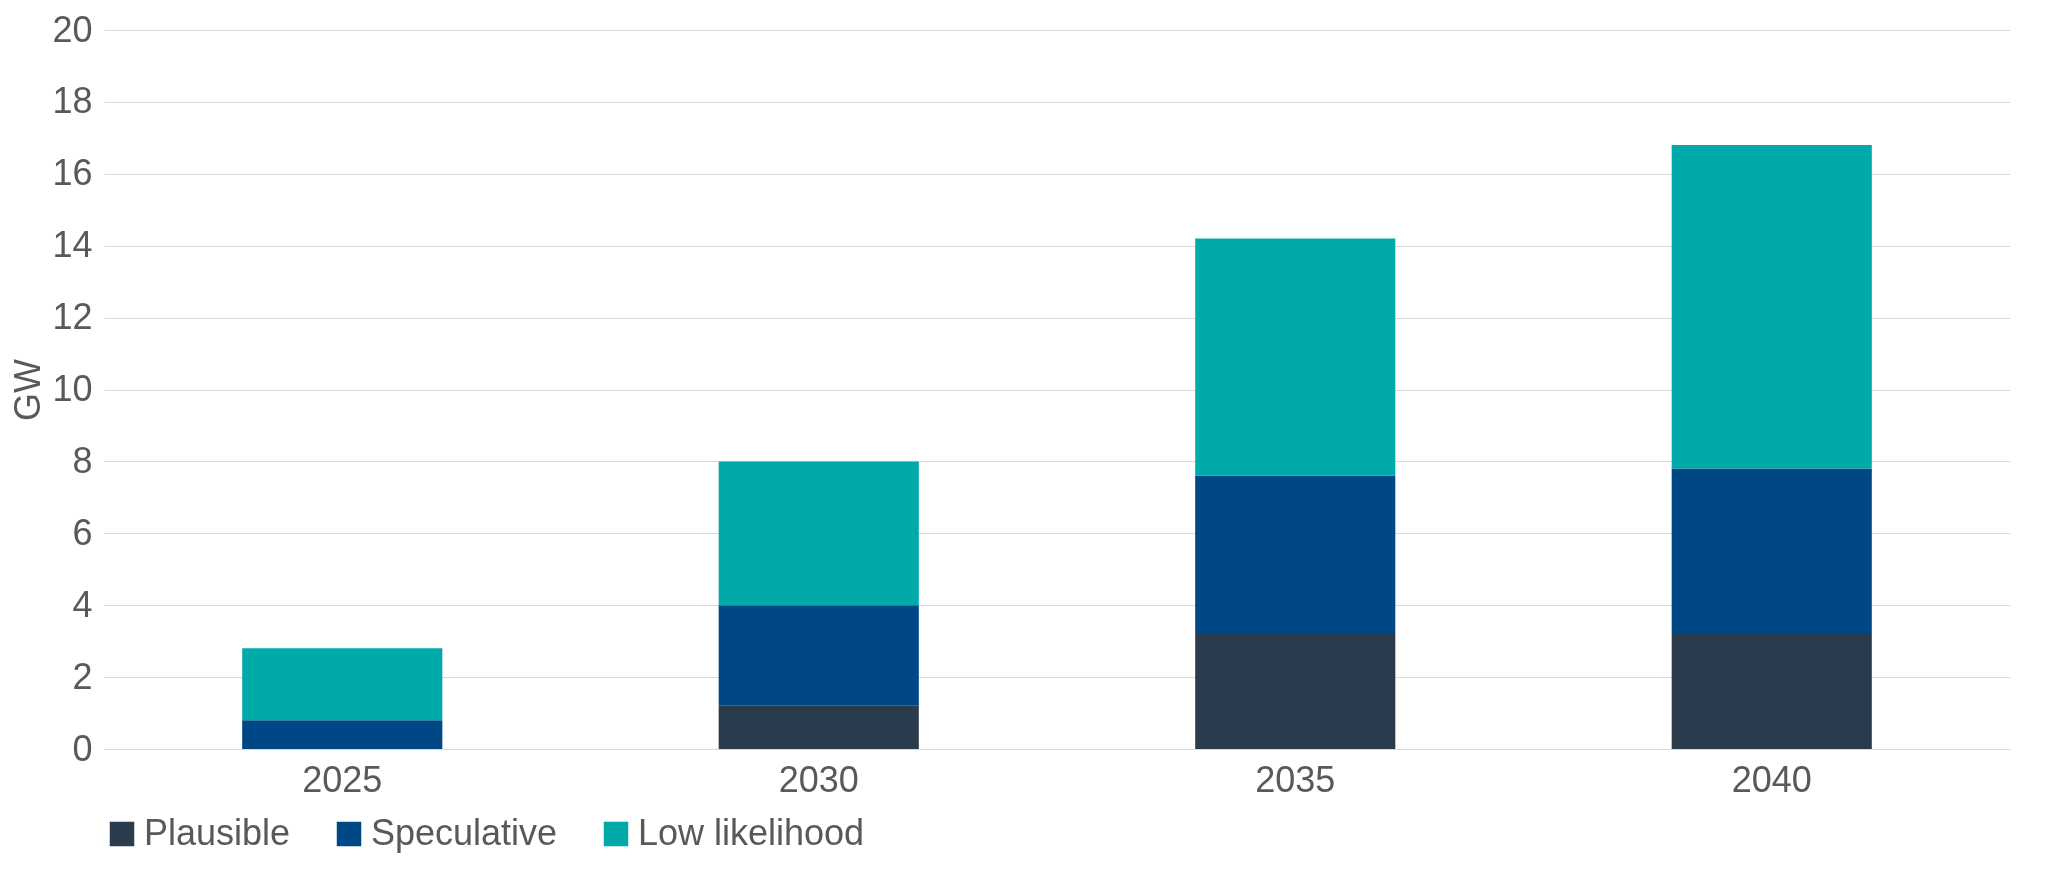 This screenshot has width=2046, height=879. I want to click on y-tick-label: 12, so click(72, 317).